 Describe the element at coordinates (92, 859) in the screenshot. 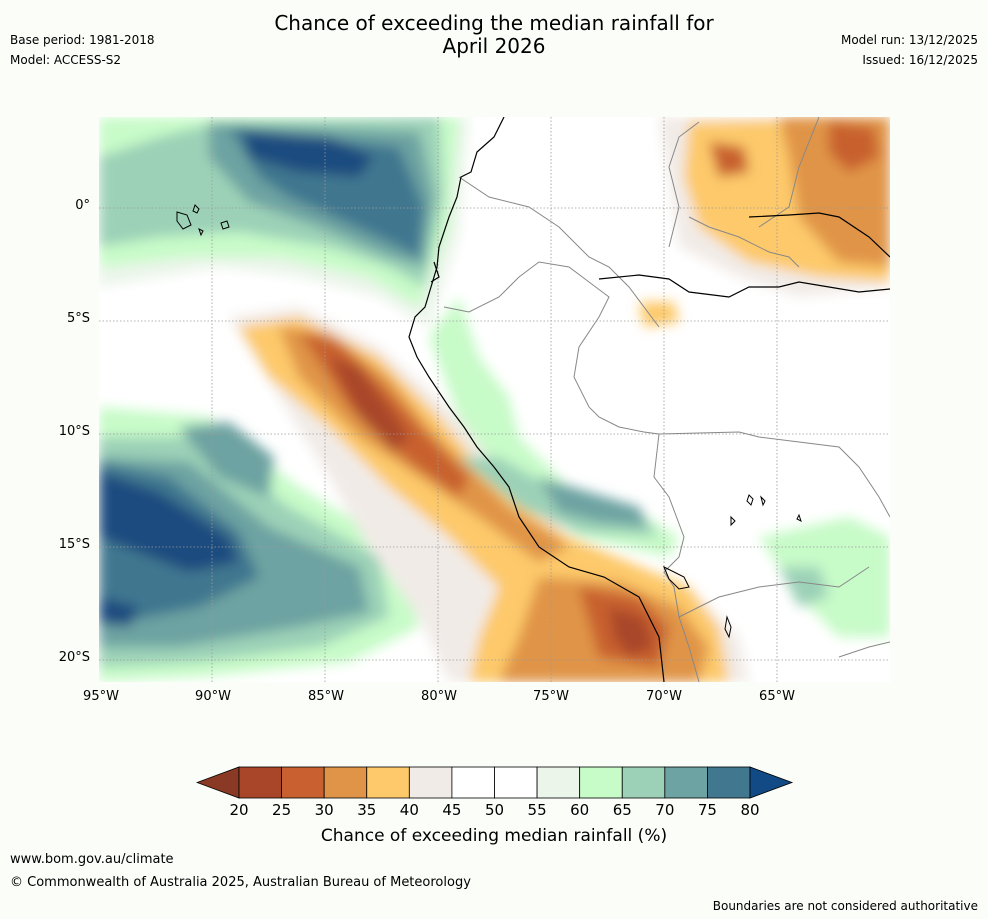

I see `website-link: www.bom.gov.au/climate` at that location.